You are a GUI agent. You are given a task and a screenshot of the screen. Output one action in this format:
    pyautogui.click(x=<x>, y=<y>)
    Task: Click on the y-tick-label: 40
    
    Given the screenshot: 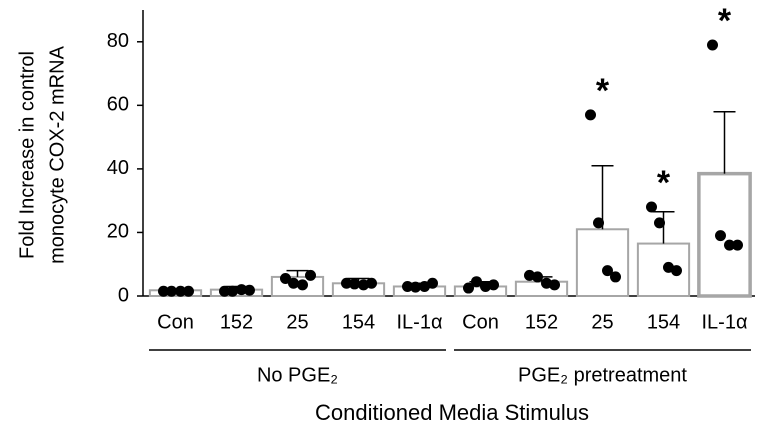 What is the action you would take?
    pyautogui.click(x=118, y=168)
    